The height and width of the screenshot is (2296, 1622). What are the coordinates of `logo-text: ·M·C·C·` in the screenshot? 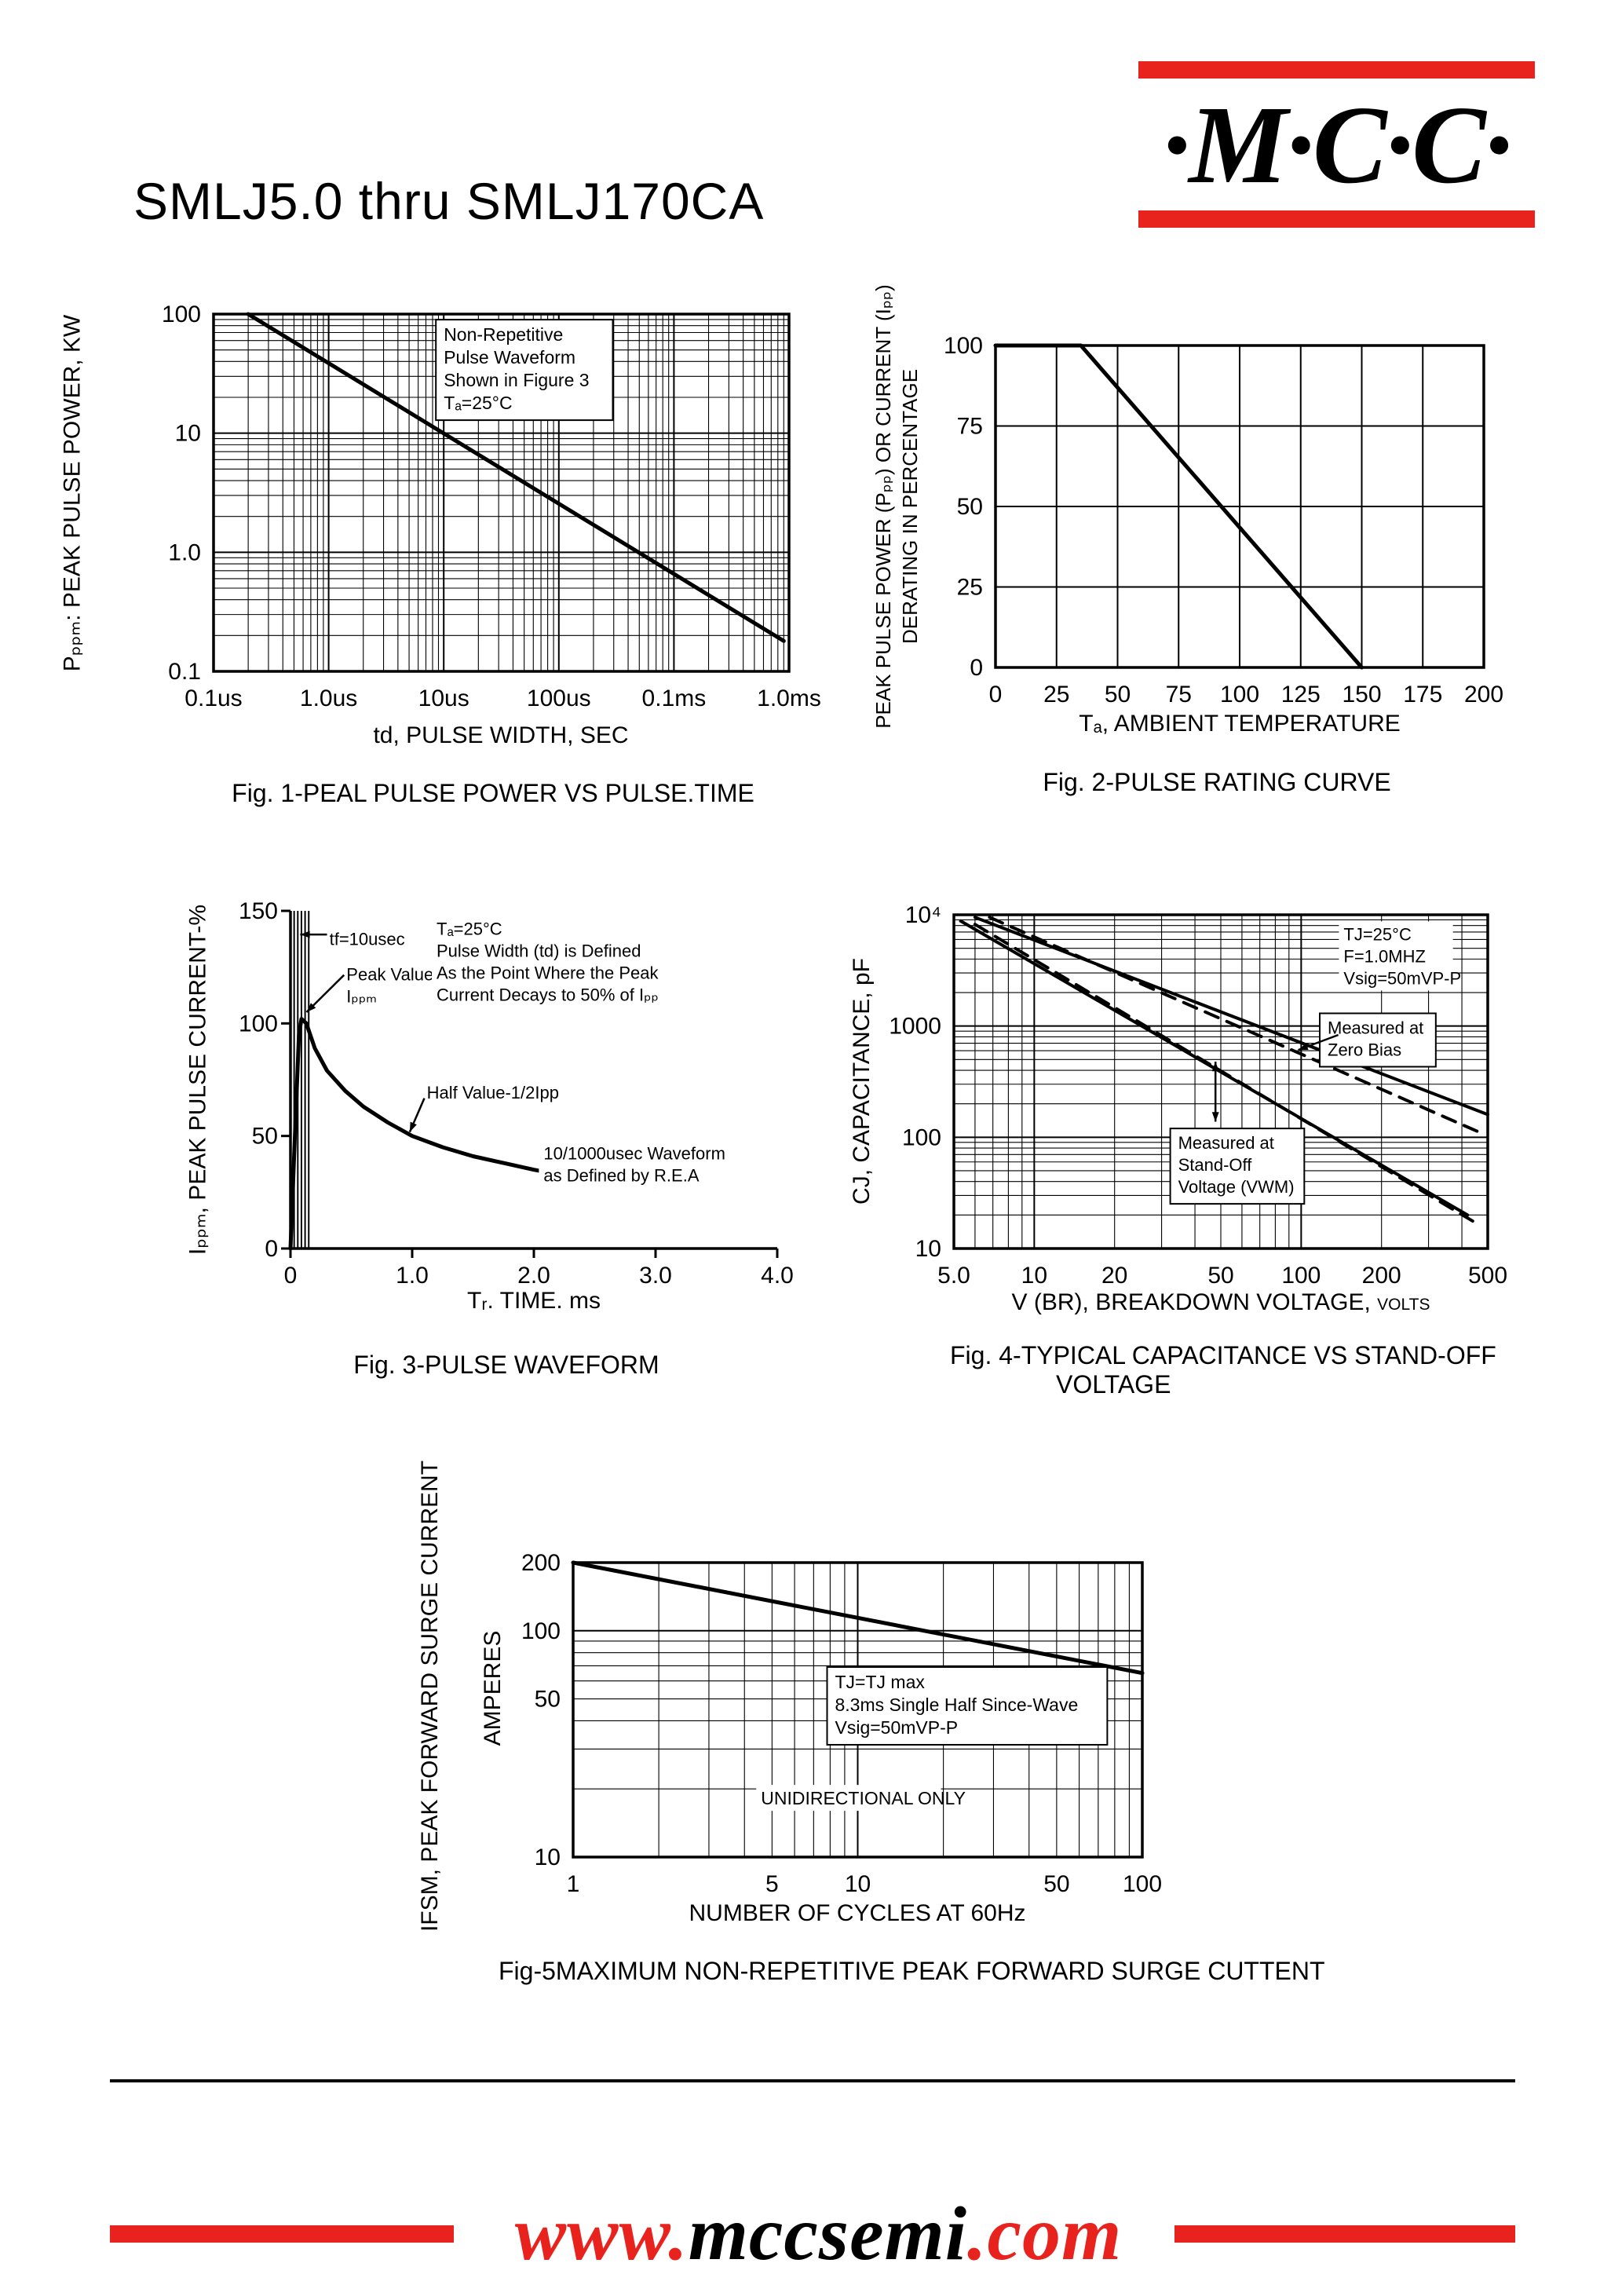 It's located at (1337, 144).